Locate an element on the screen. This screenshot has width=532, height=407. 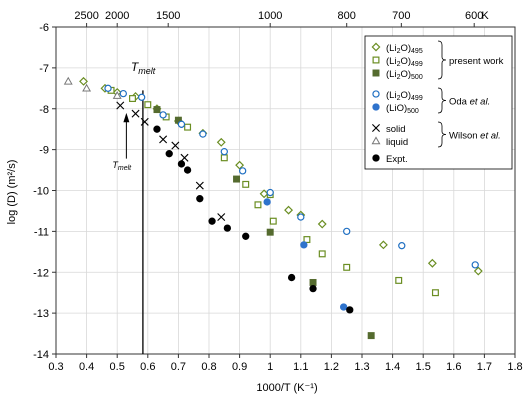
tmelt-arrow-head is located at coordinates (126, 117).